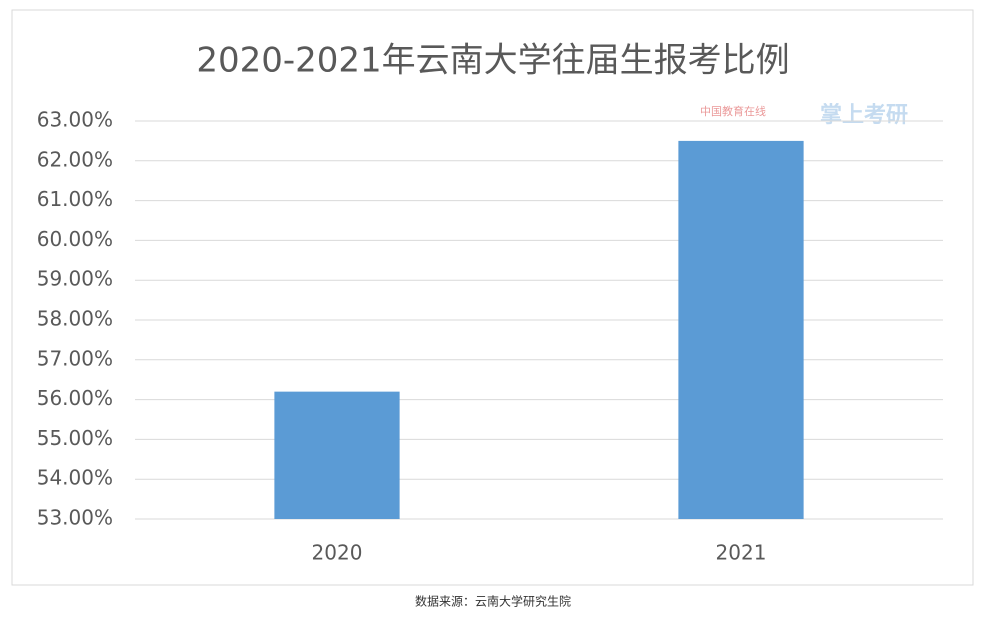  What do you see at coordinates (864, 115) in the screenshot?
I see `watermark: 掌上考研` at bounding box center [864, 115].